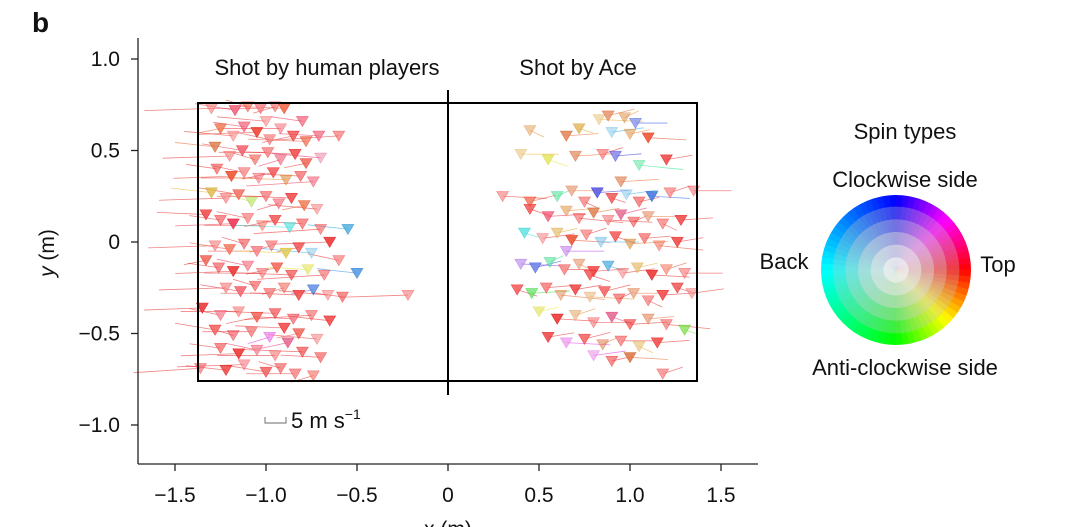 This screenshot has width=1080, height=527. I want to click on legend-right-label: Top, so click(997, 264).